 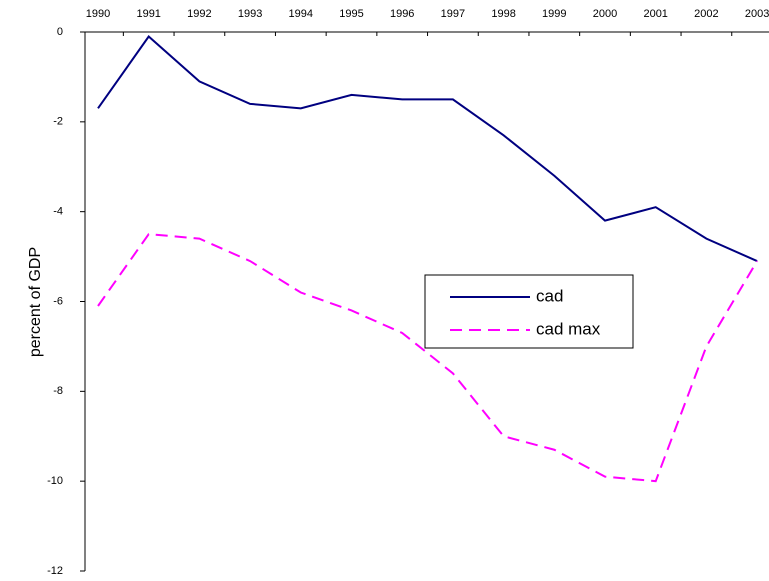 What do you see at coordinates (98, 14) in the screenshot?
I see `x-tick-label: 1990` at bounding box center [98, 14].